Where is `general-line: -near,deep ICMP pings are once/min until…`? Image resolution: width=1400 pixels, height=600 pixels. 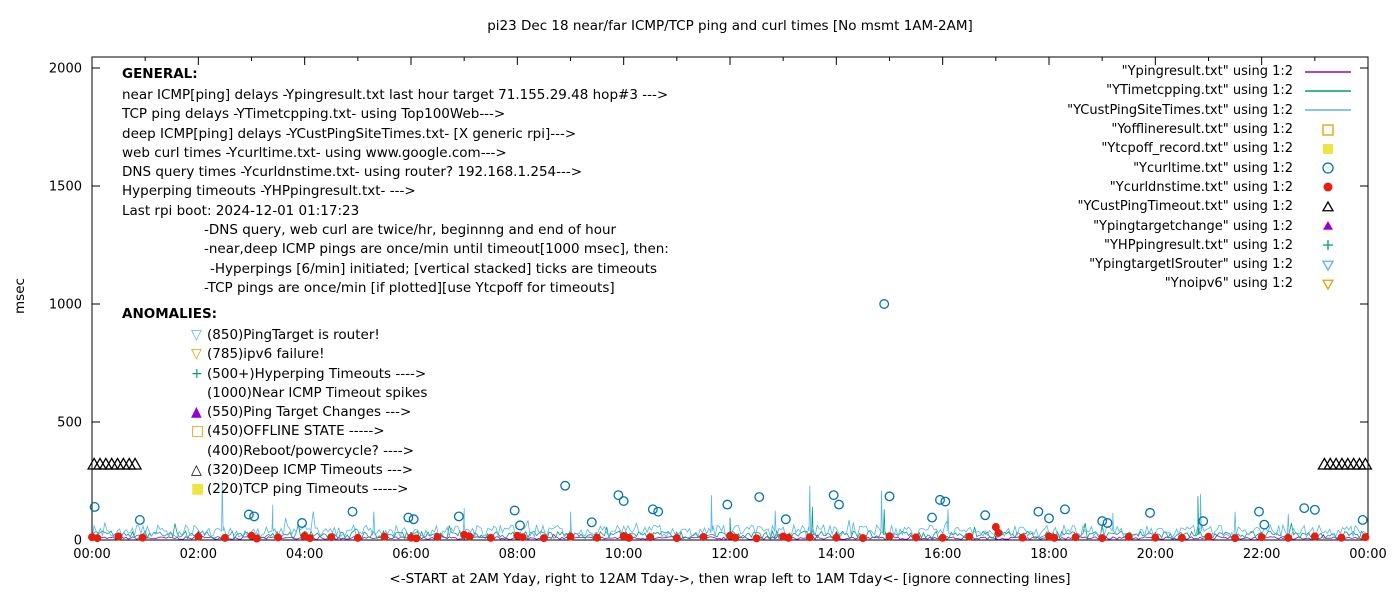 general-line: -near,deep ICMP pings are once/min until… is located at coordinates (436, 249).